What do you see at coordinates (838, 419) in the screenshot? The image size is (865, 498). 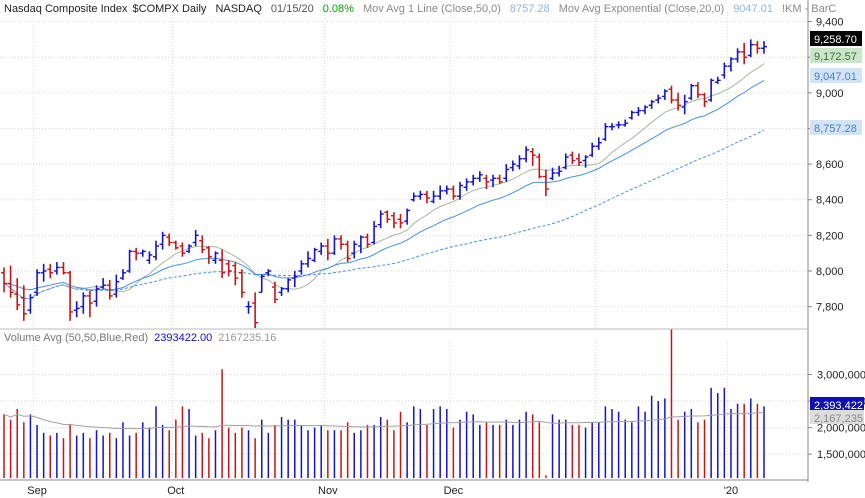 I see `volume-tag-label: 2,167,235` at bounding box center [838, 419].